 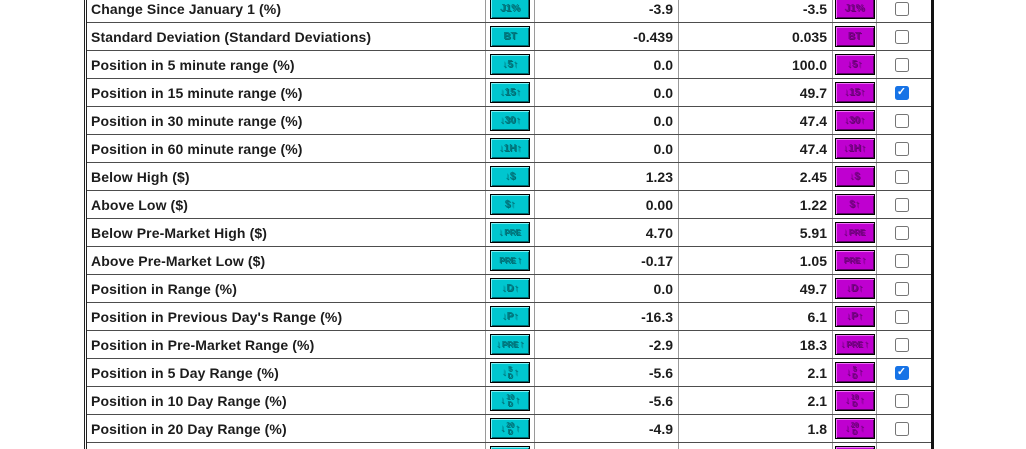 I want to click on filter-label, so click(x=286, y=446).